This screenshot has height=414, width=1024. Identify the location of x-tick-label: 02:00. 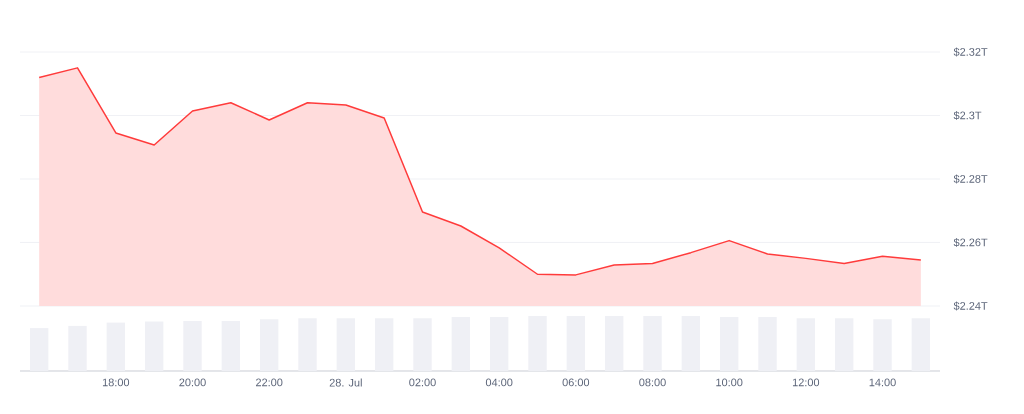
(422, 382).